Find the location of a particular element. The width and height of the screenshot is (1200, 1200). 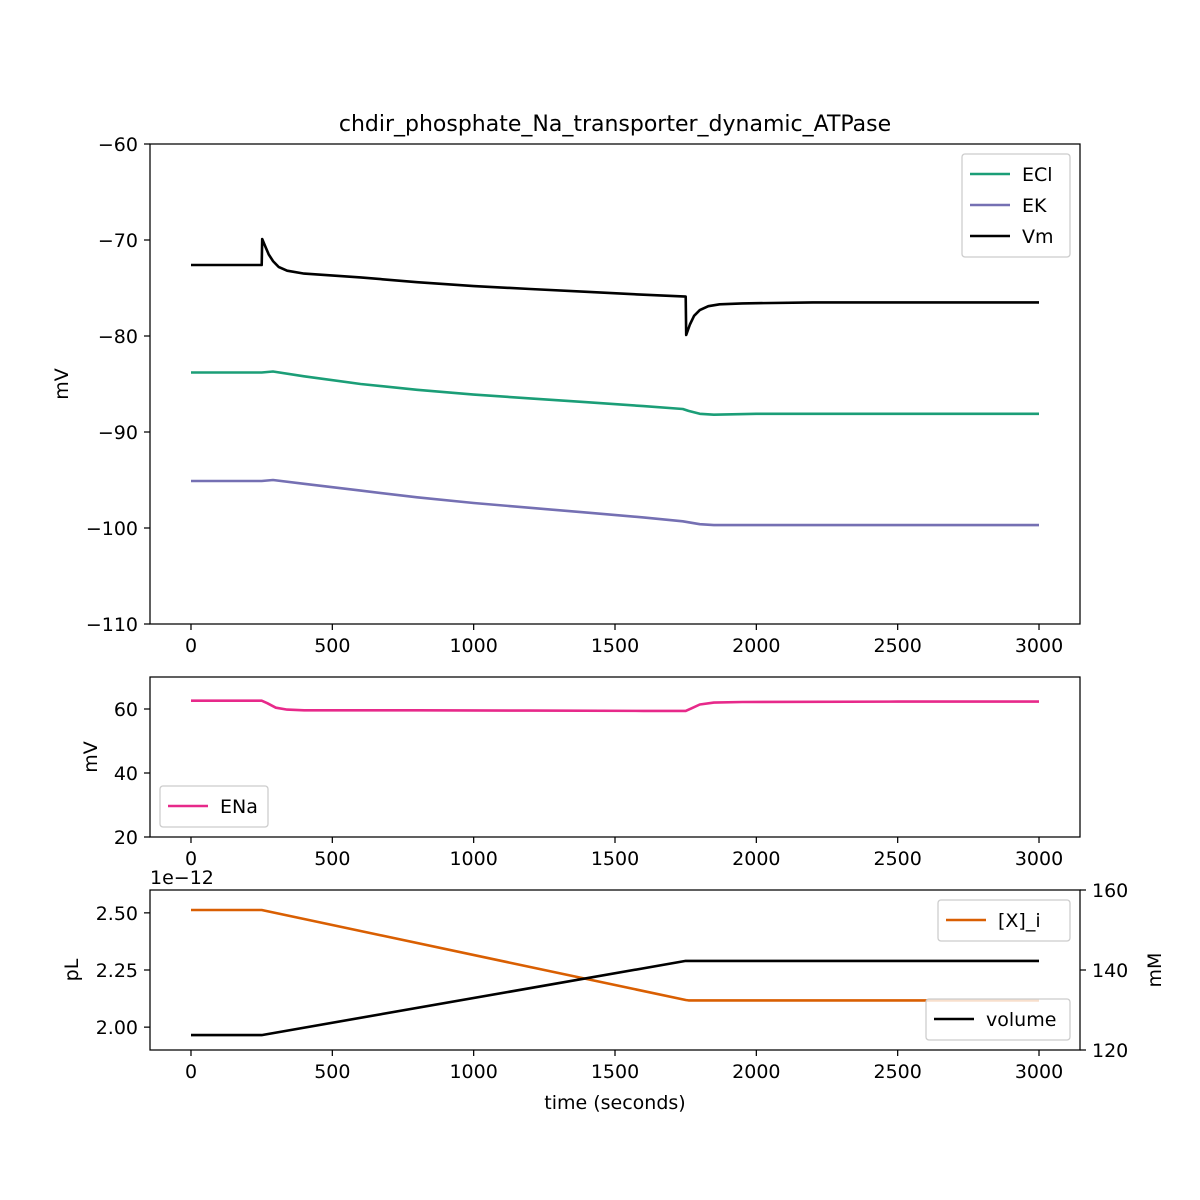

legend-label: volume is located at coordinates (1021, 1020).